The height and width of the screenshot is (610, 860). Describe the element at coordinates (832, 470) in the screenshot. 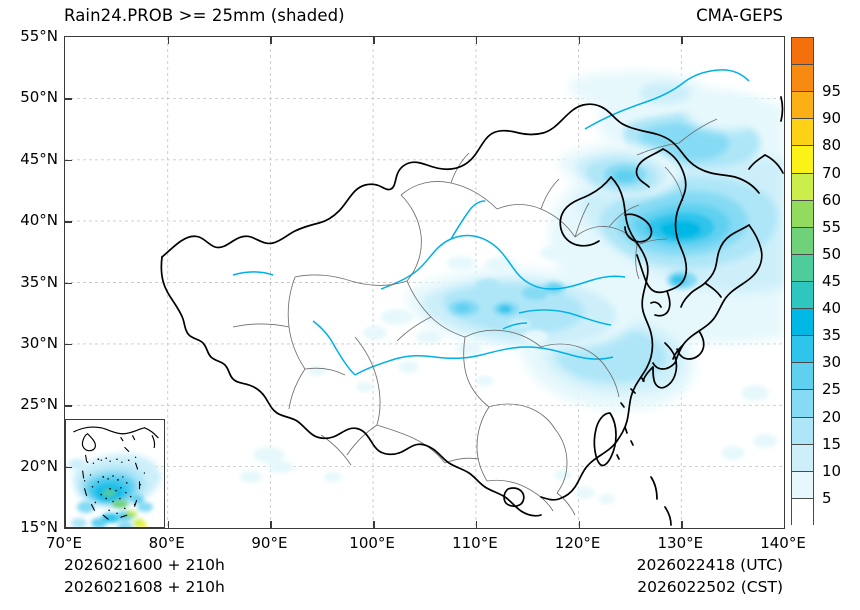

I see `colorbar-tick-label: 10` at that location.